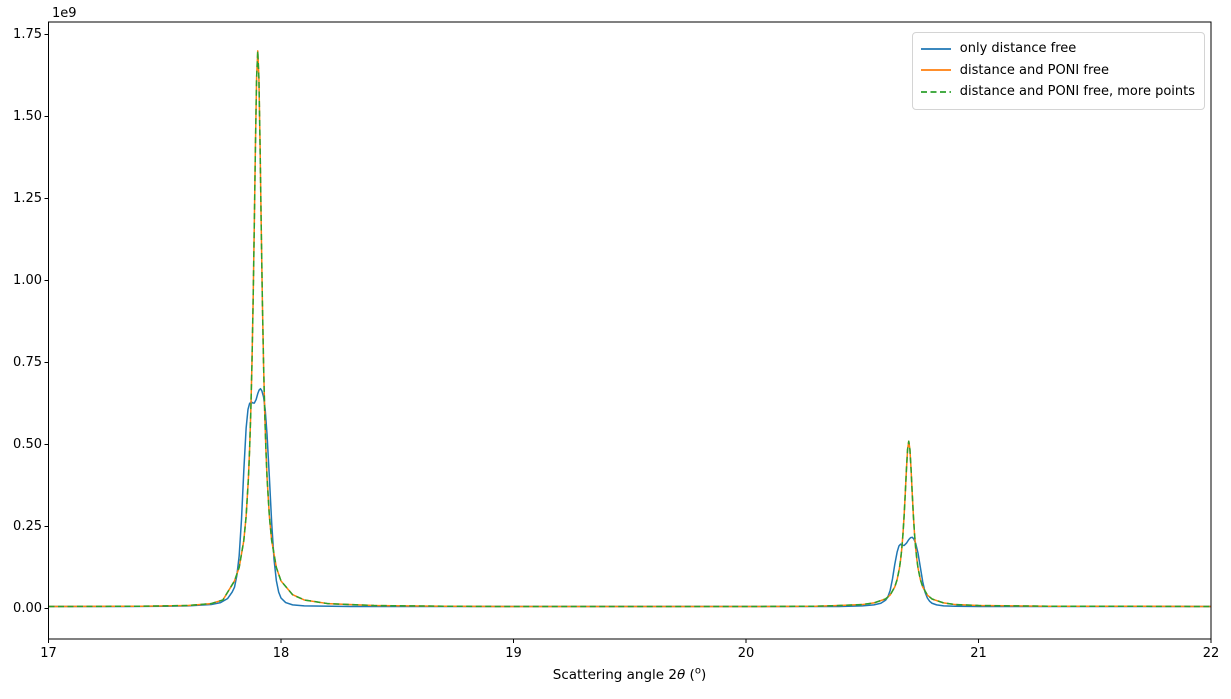 Image resolution: width=1231 pixels, height=699 pixels. Describe the element at coordinates (27, 34) in the screenshot. I see `y-tick-label: 1.75` at that location.